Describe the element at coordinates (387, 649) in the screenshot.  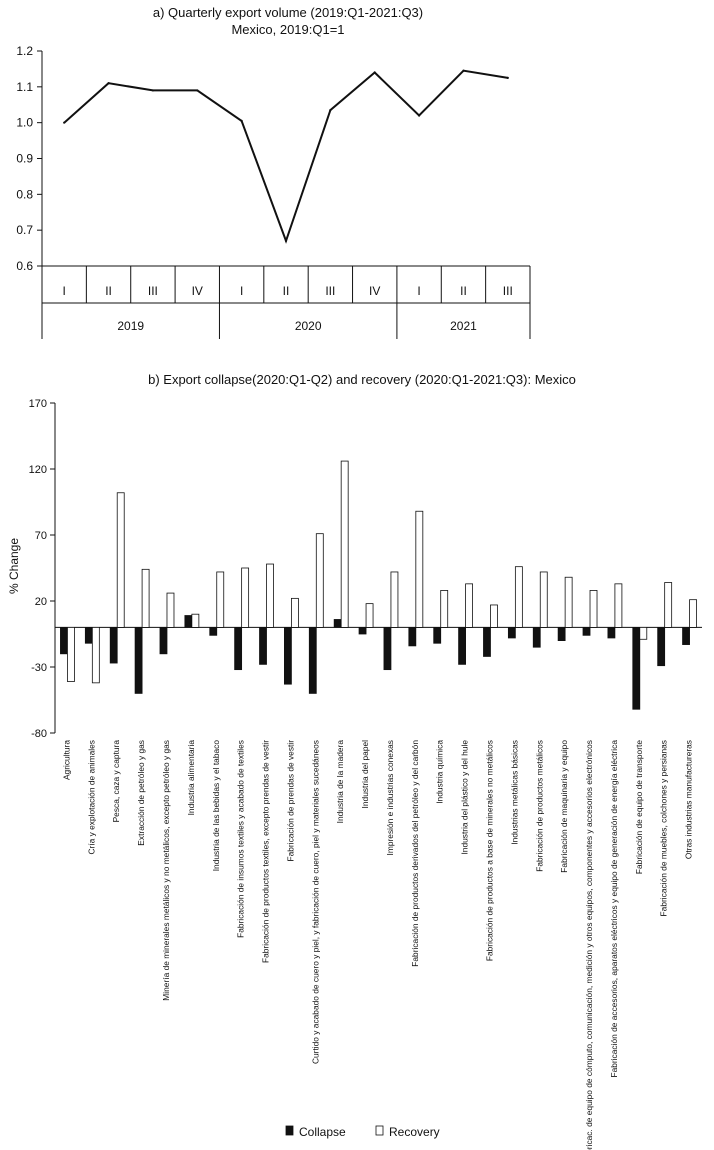
I see `bar-collapse-impresion-e-industrias-conexas` at that location.